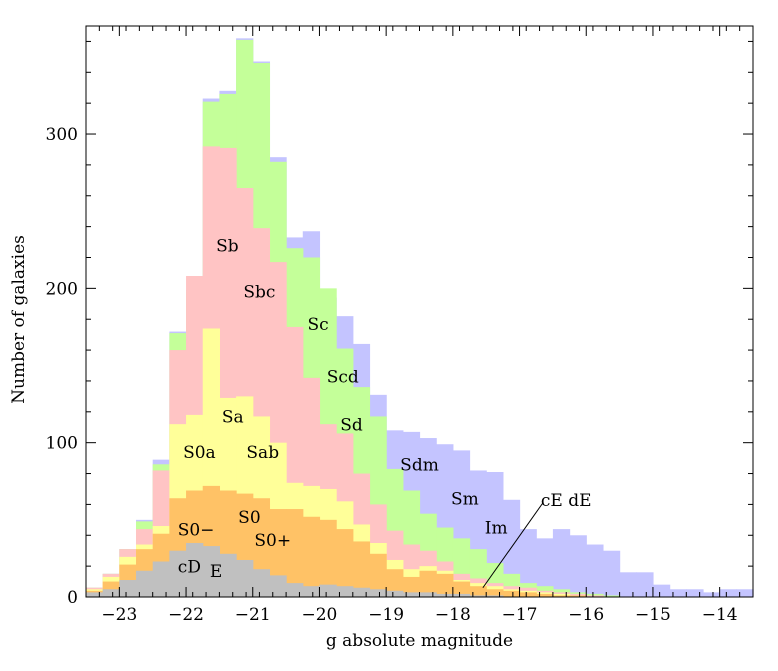  Describe the element at coordinates (720, 615) in the screenshot. I see `x-tick-label: −14` at that location.